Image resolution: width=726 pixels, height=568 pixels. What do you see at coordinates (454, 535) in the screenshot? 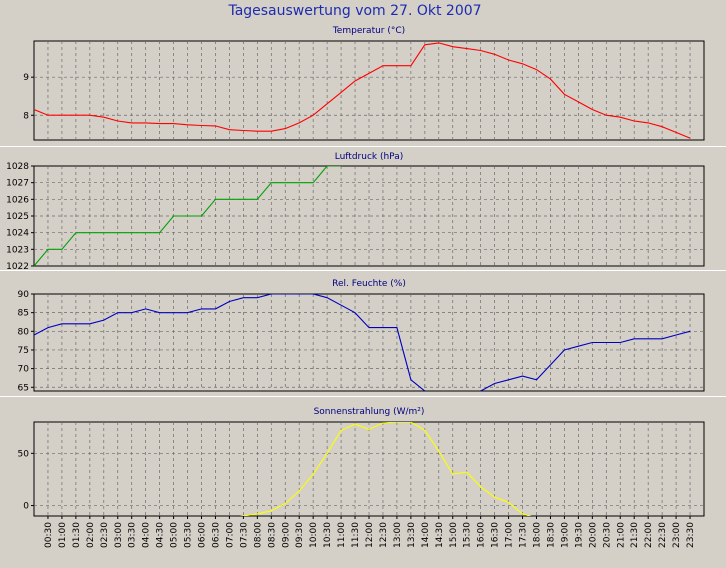
I see `x-tick-label: 15:00` at bounding box center [454, 535].